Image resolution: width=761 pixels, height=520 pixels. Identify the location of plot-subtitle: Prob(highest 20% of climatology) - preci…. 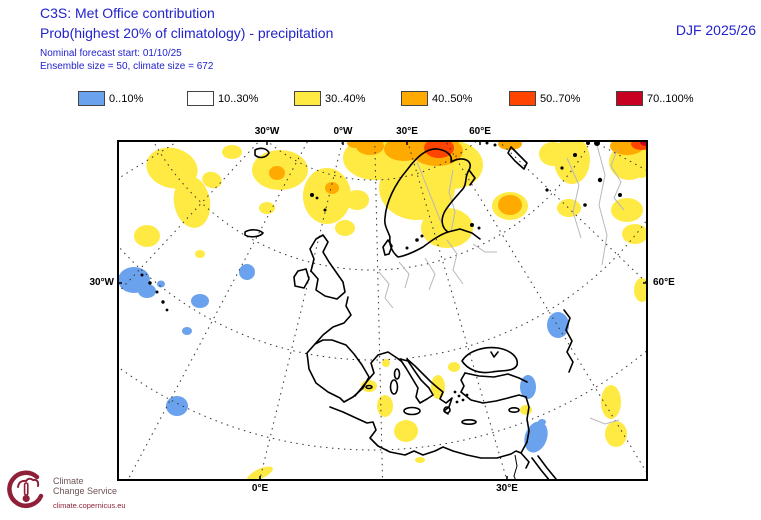
(187, 33).